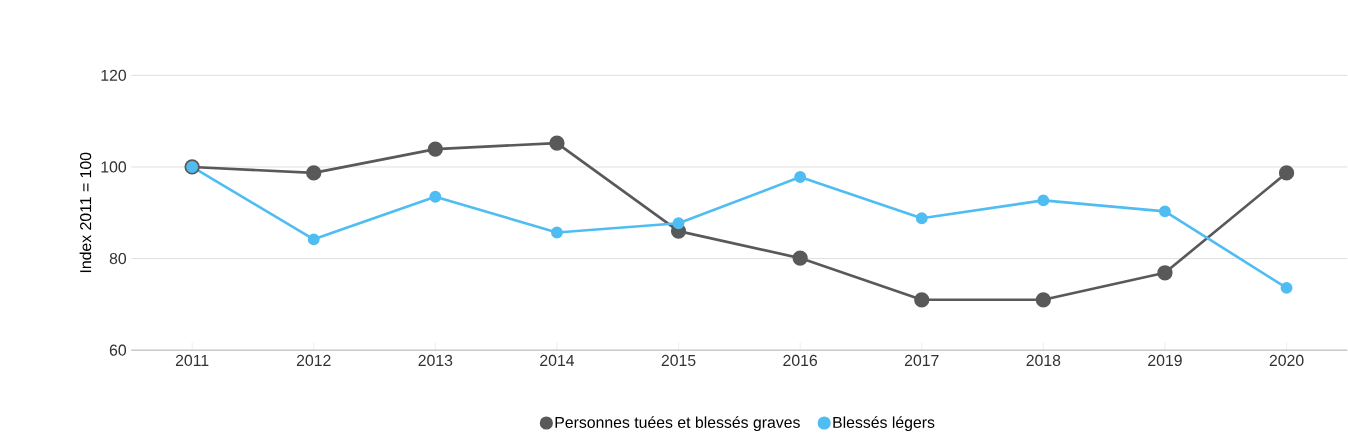 Image resolution: width=1348 pixels, height=435 pixels. Describe the element at coordinates (435, 360) in the screenshot. I see `x-tick-label: 2013` at that location.